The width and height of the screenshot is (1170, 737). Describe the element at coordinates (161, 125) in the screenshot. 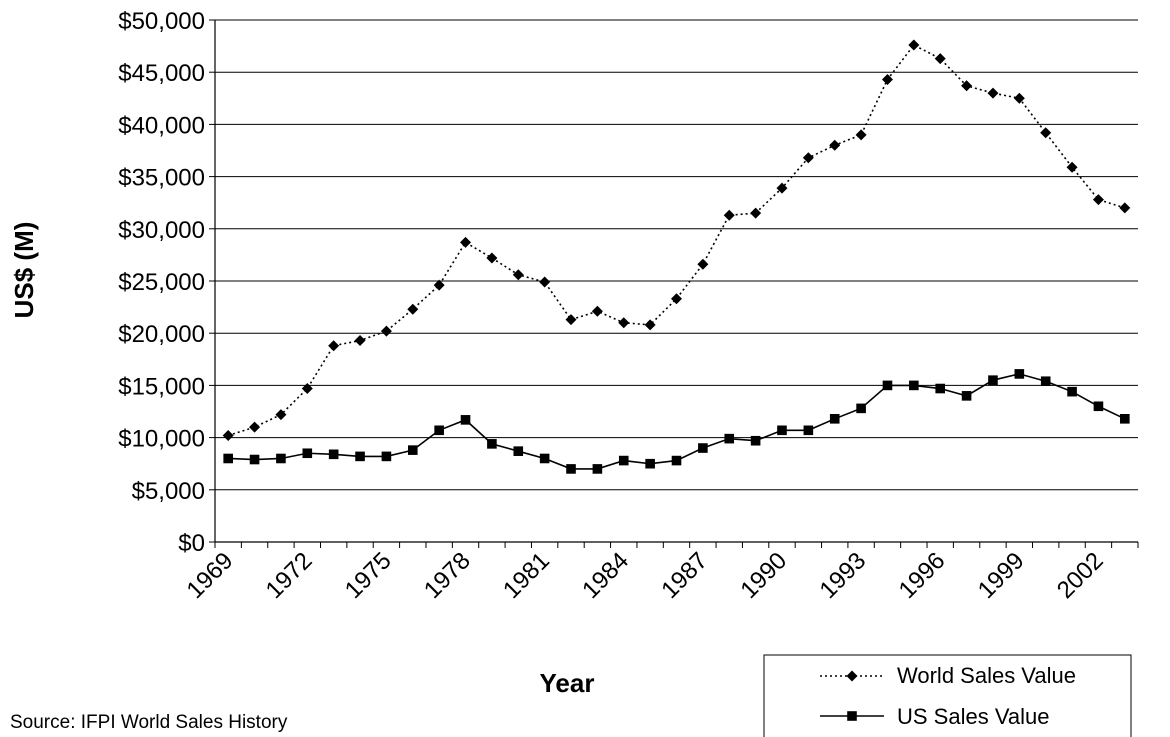

I see `y-tick-label: $40,000` at that location.